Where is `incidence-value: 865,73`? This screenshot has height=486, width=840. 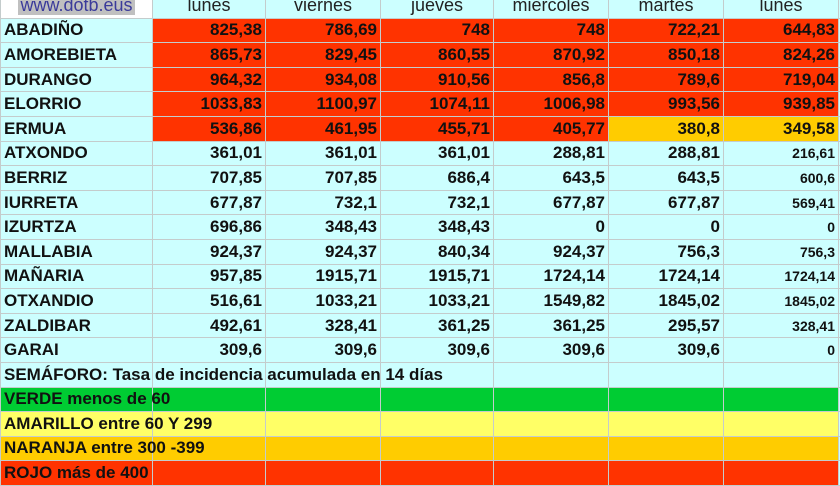 incidence-value: 865,73 is located at coordinates (209, 55).